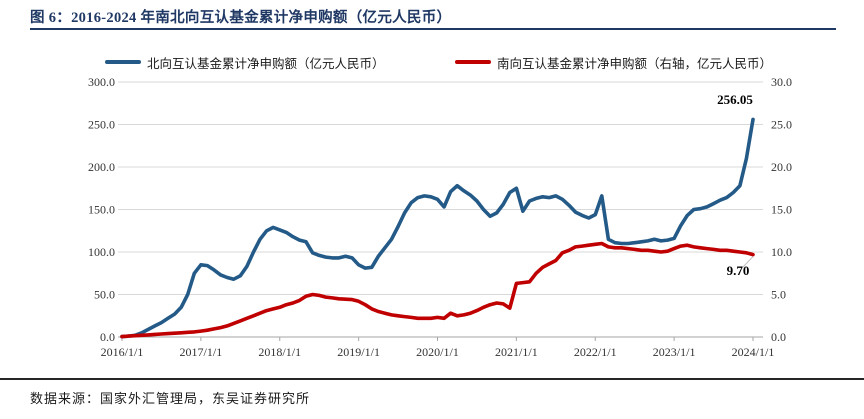 The width and height of the screenshot is (864, 419). I want to click on svg-text: 50.0, so click(104, 295).